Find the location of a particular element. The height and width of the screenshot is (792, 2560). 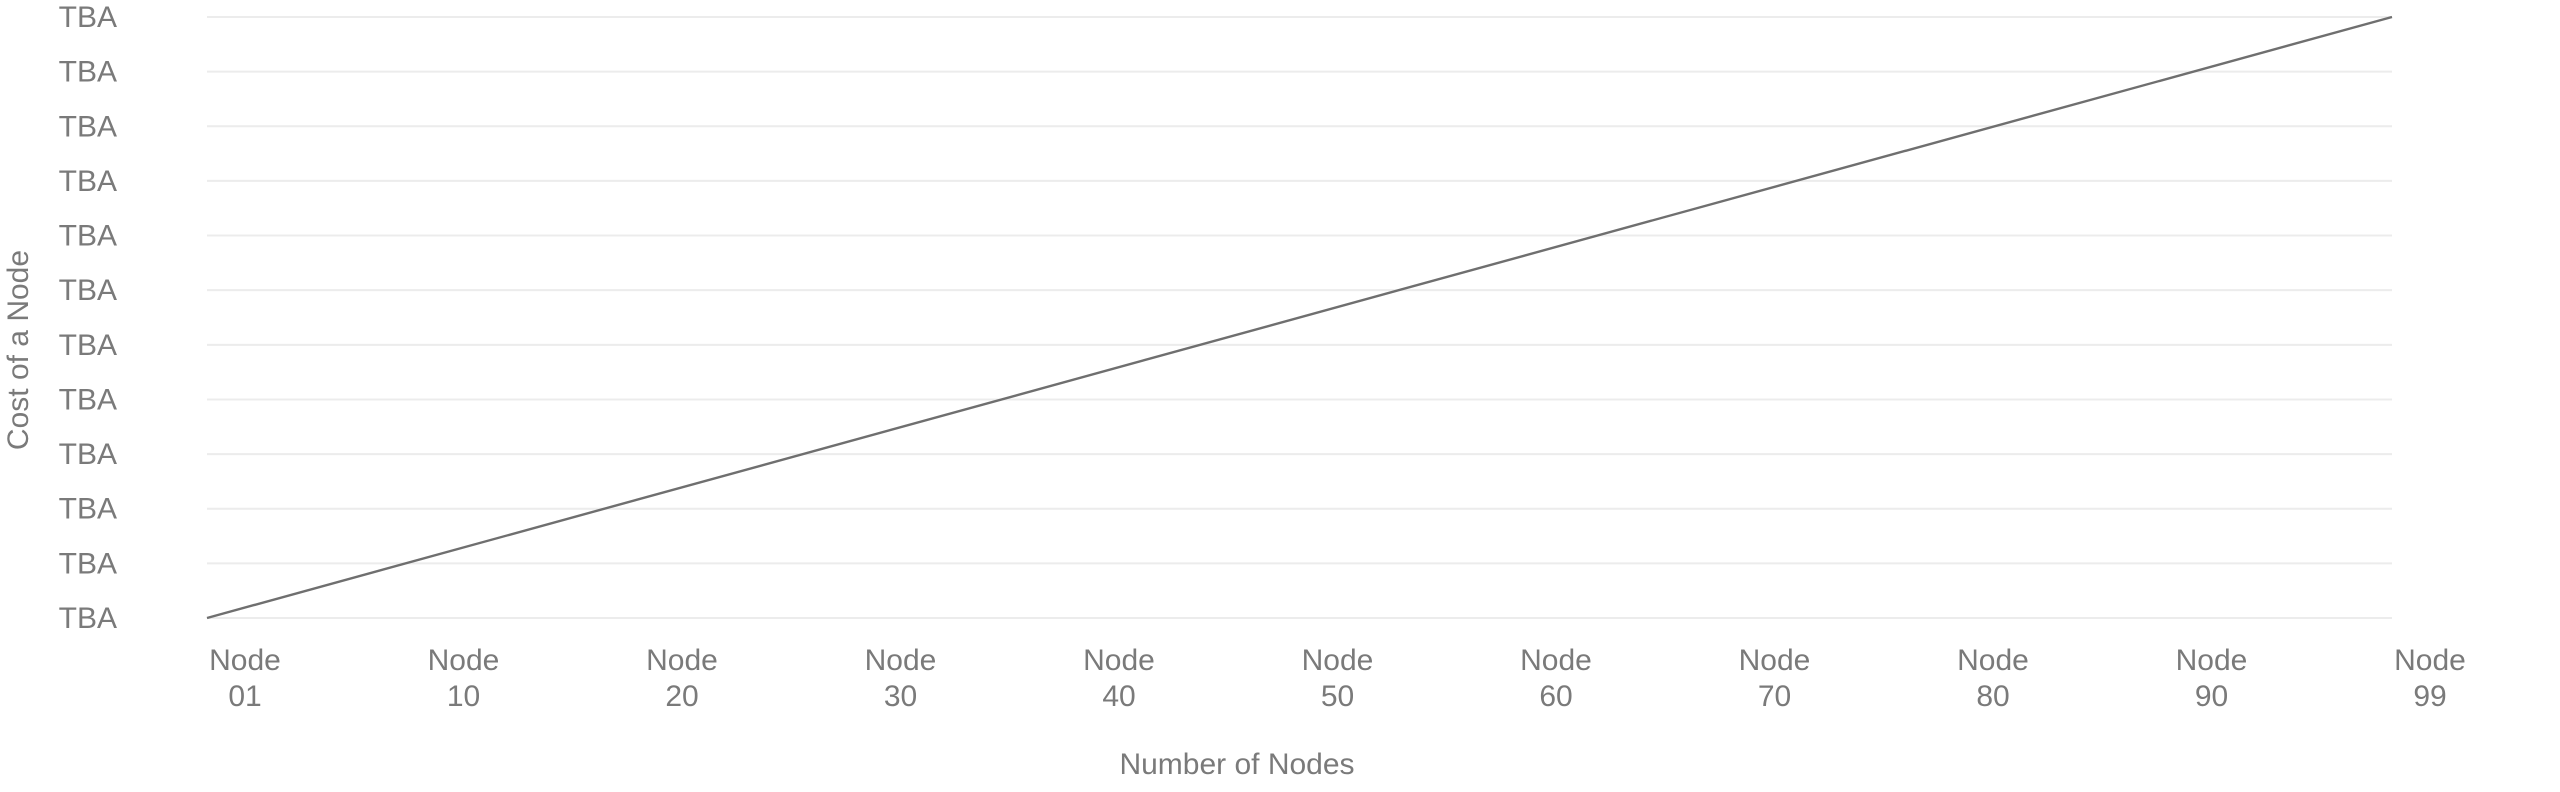

x-tick-label-number: 50 is located at coordinates (1337, 696).